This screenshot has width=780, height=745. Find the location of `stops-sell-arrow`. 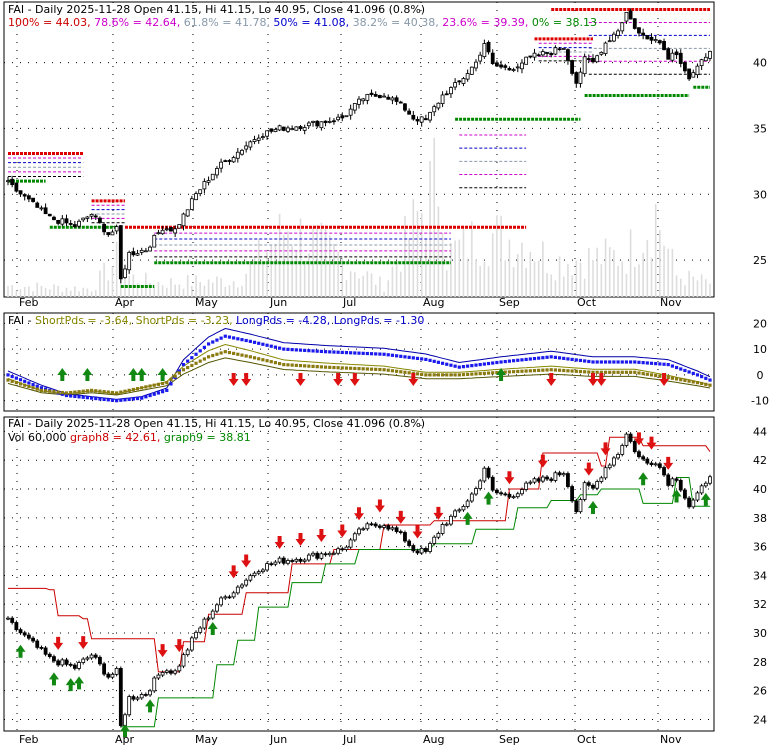

stops-sell-arrow is located at coordinates (300, 539).